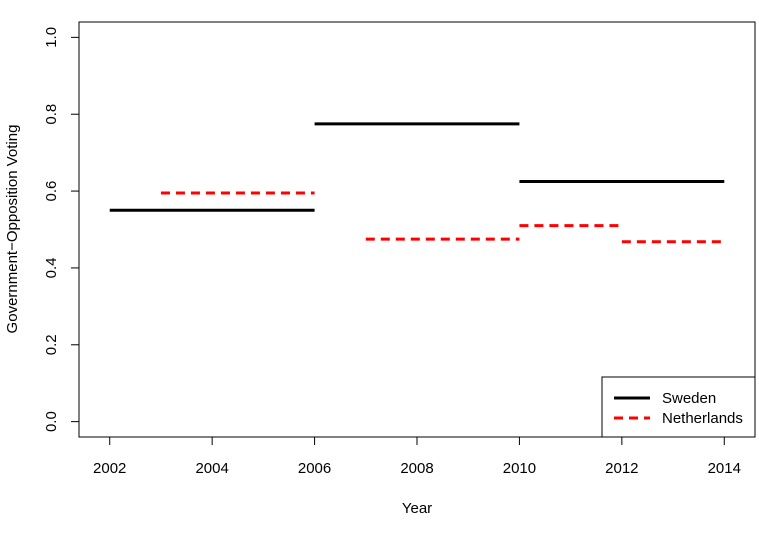 The height and width of the screenshot is (535, 759). What do you see at coordinates (417, 456) in the screenshot?
I see `x-axis: 2002 2004 2006 2008 2010 2012 2014` at bounding box center [417, 456].